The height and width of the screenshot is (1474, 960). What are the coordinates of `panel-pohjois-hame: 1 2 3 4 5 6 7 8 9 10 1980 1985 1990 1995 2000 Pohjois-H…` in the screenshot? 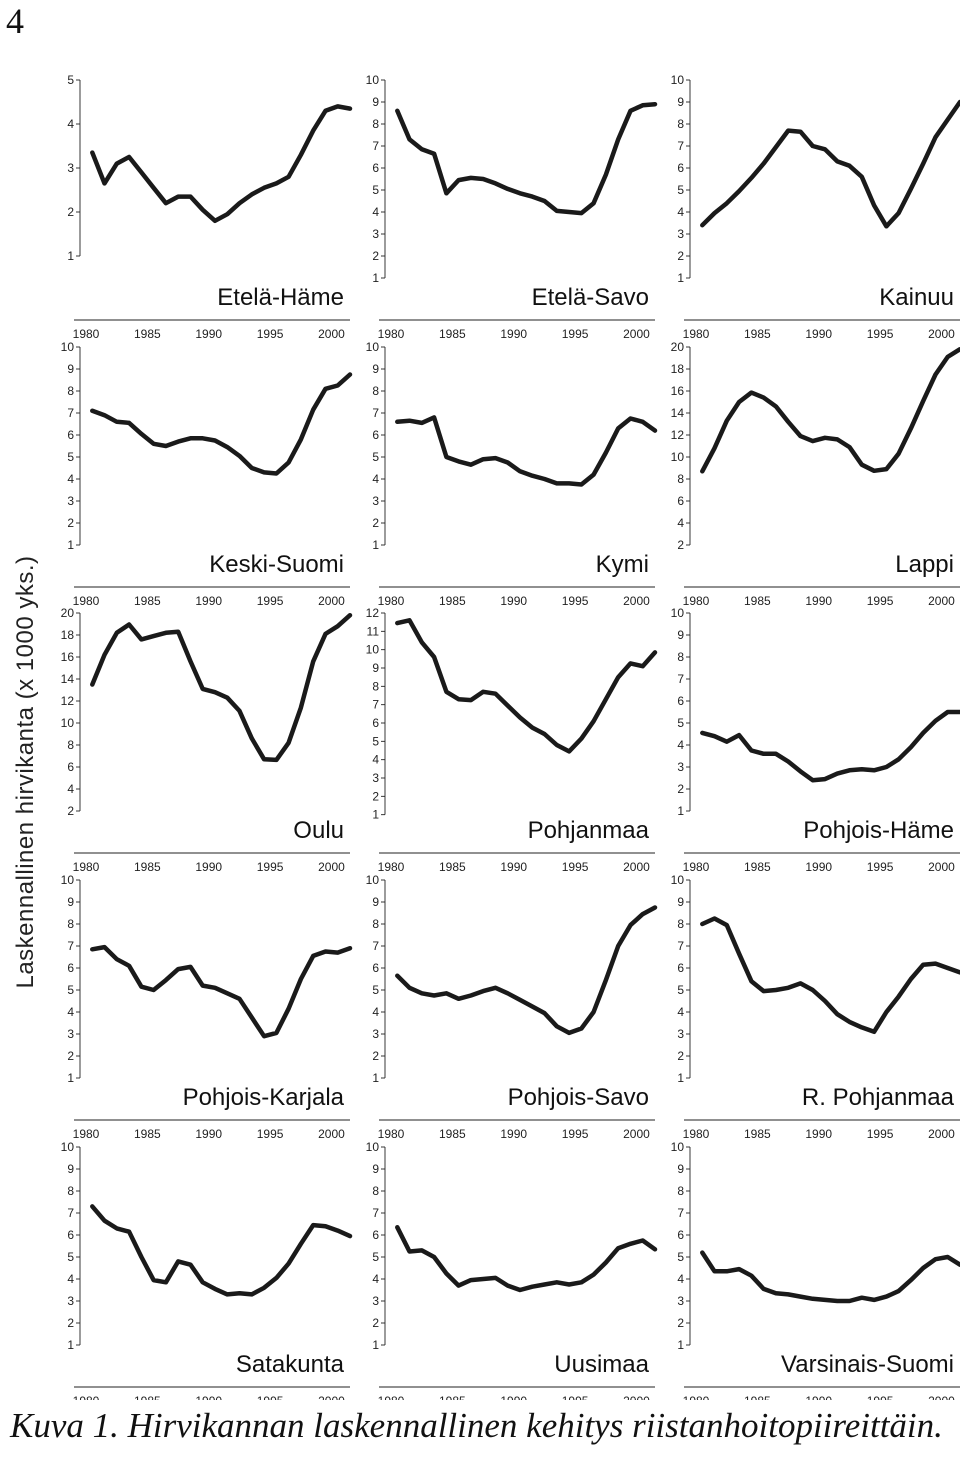 It's located at (815, 740).